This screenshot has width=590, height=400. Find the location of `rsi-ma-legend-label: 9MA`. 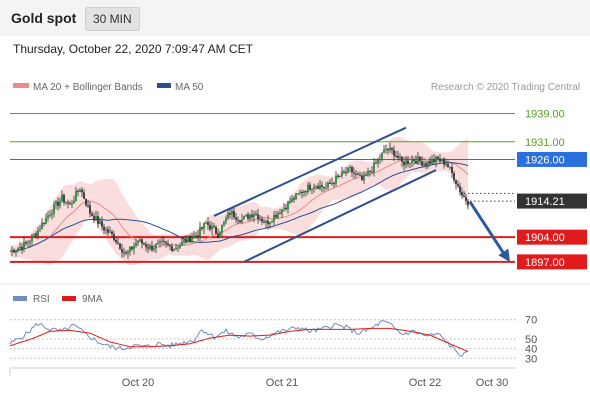

rsi-ma-legend-label: 9MA is located at coordinates (92, 299).